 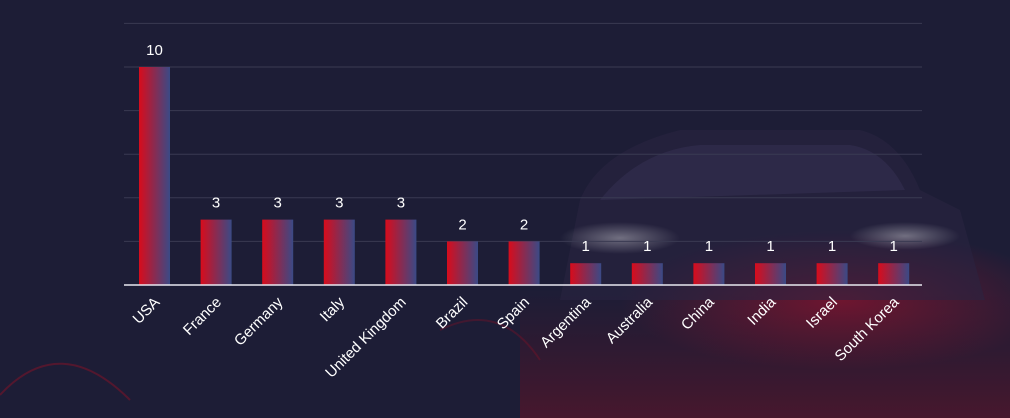 What do you see at coordinates (146, 311) in the screenshot?
I see `category-label: USA` at bounding box center [146, 311].